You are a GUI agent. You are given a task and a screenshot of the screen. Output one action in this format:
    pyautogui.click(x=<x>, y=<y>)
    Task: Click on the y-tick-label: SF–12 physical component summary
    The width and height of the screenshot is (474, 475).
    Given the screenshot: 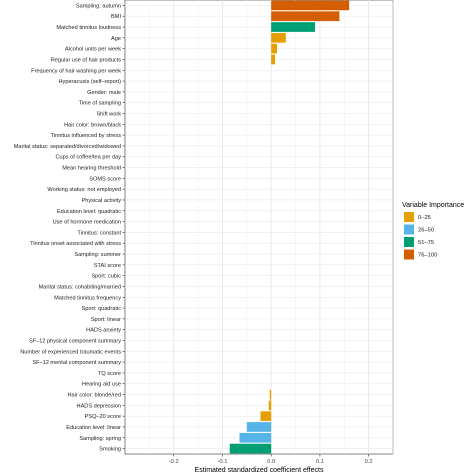 What is the action you would take?
    pyautogui.click(x=75, y=342)
    